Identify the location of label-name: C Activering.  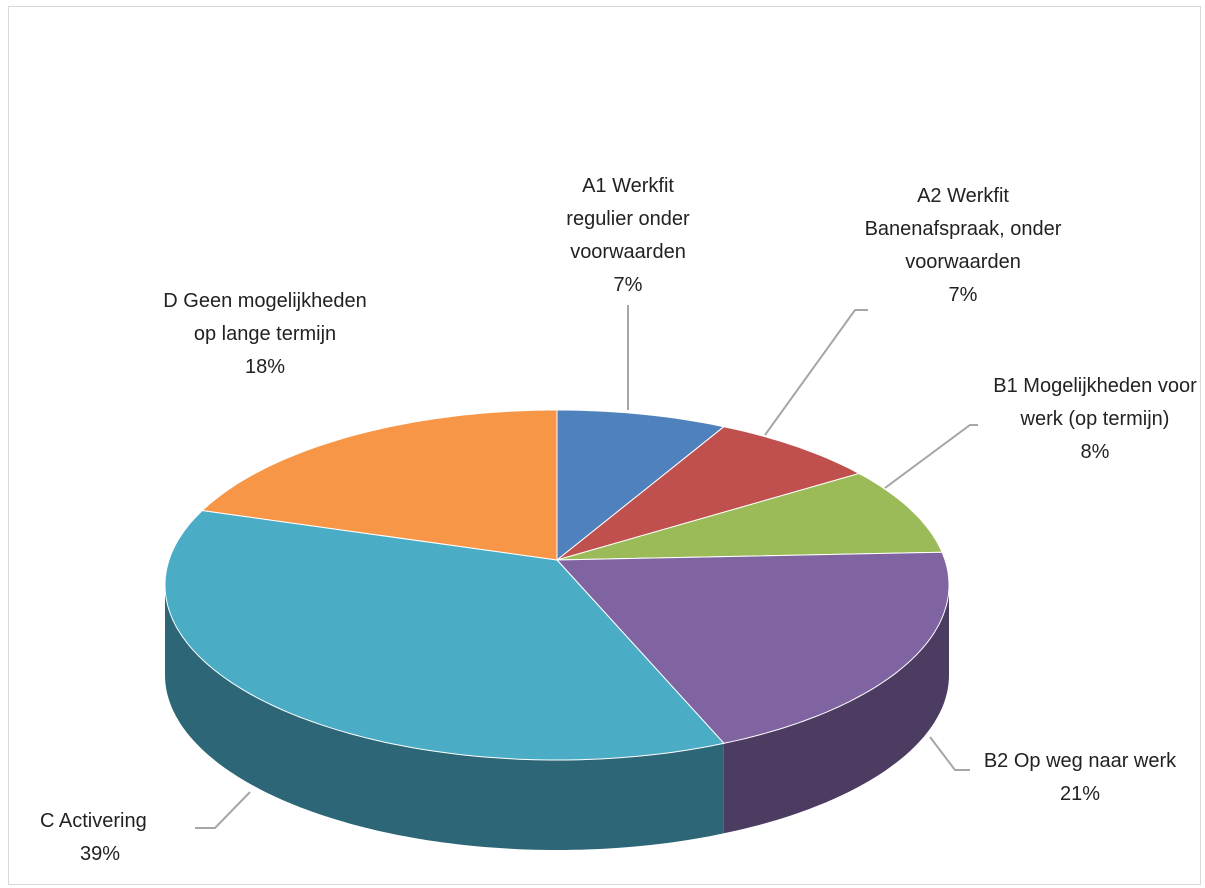
(93, 821).